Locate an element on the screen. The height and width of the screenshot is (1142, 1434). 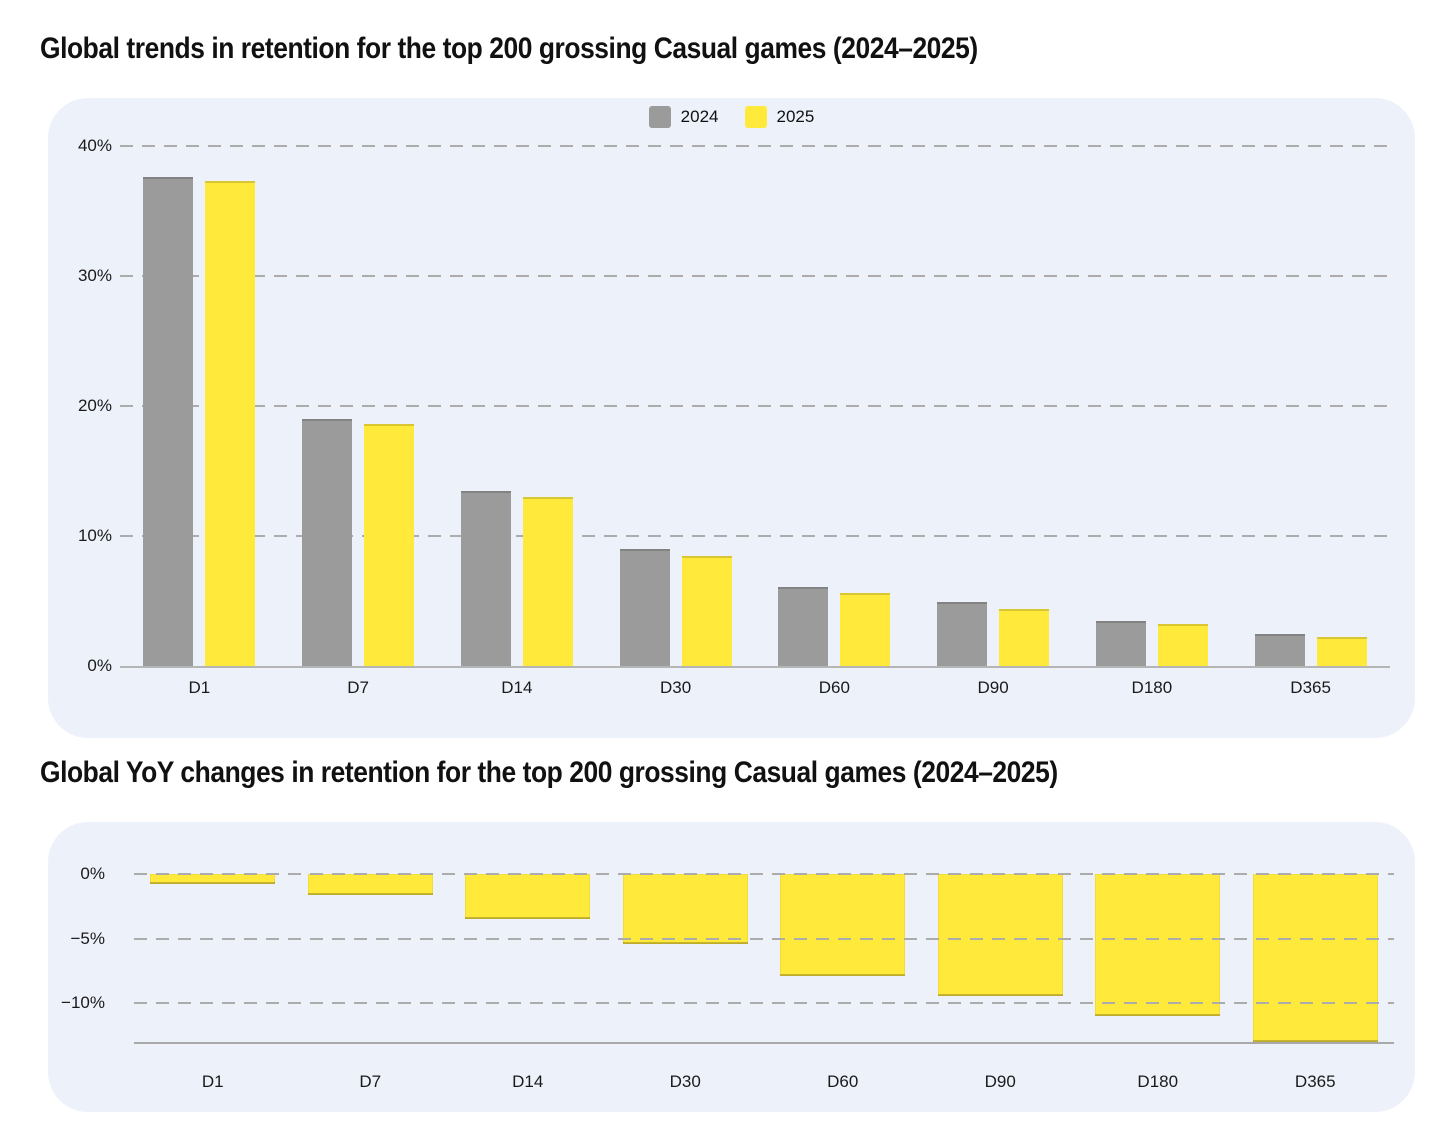
y-tick-label: 40% is located at coordinates (94, 145).